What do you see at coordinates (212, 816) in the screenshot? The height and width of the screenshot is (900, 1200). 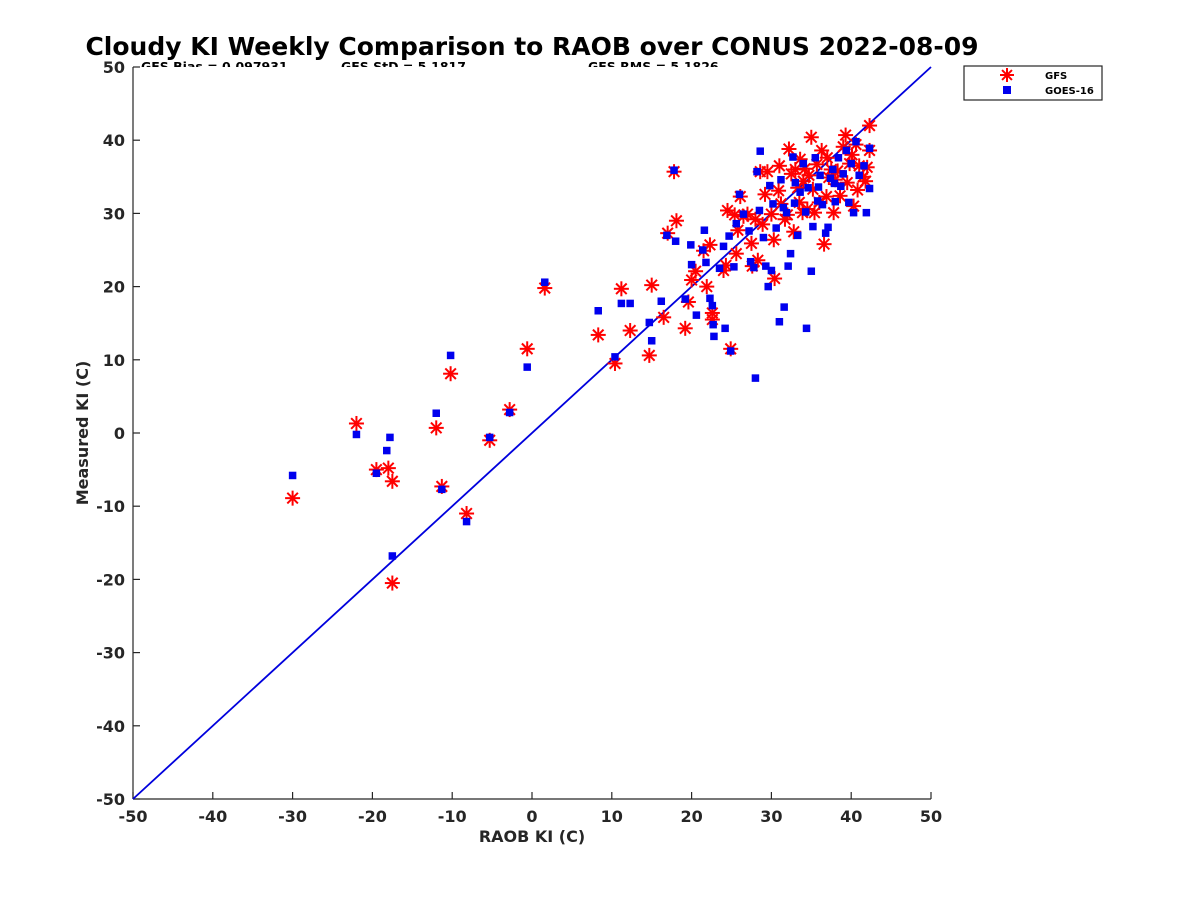 I see `x-tick-label: -40` at bounding box center [212, 816].